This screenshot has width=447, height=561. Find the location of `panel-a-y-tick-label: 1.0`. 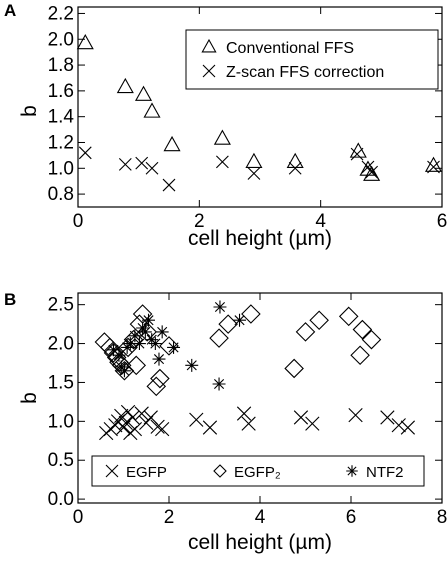

panel-a-y-tick-label: 1.0 is located at coordinates (61, 168).